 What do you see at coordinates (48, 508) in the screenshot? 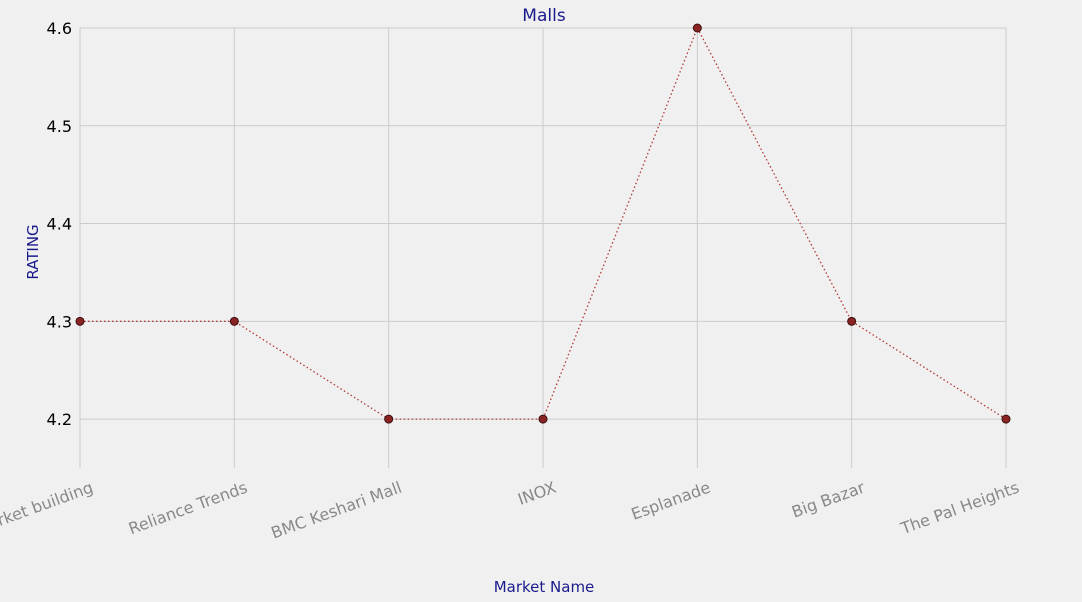
I see `x-tick-label: Market building` at bounding box center [48, 508].